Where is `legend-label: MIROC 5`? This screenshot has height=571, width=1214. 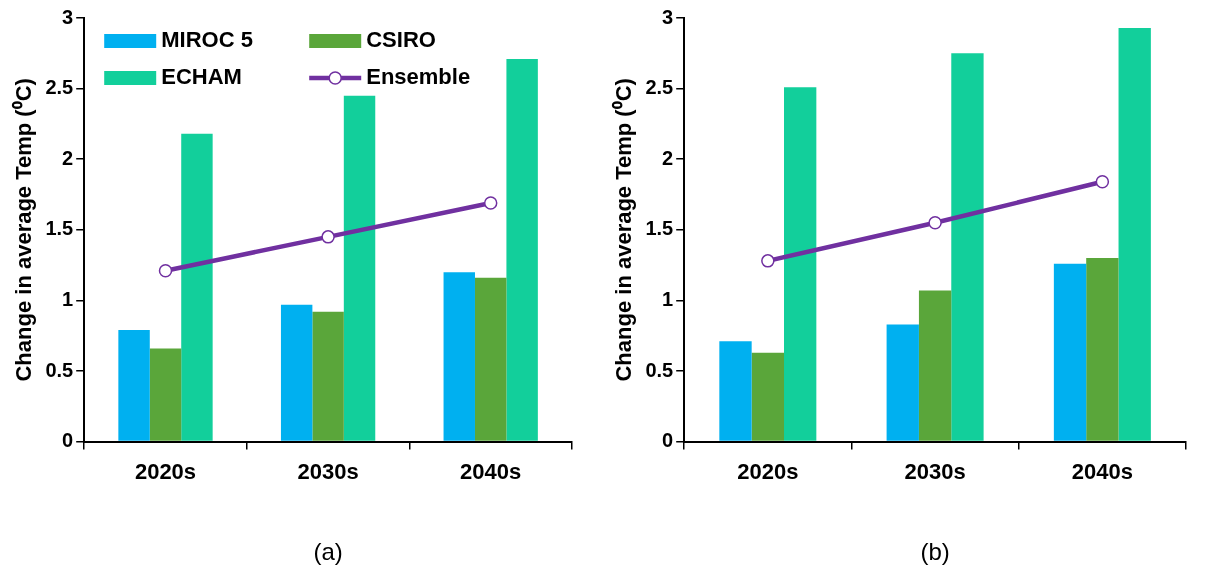 legend-label: MIROC 5 is located at coordinates (207, 40).